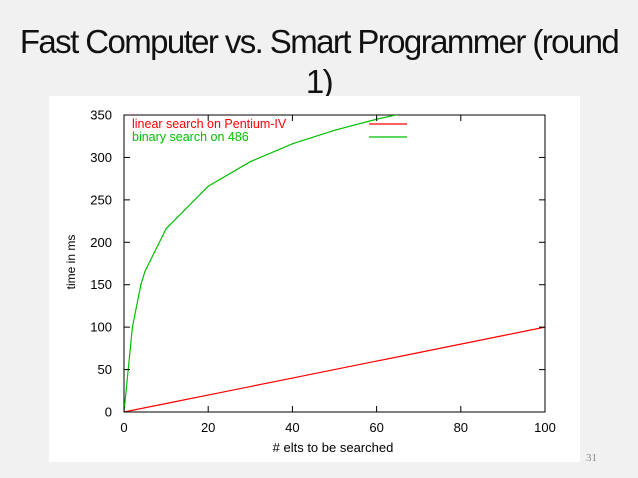 The image size is (638, 478). Describe the element at coordinates (209, 124) in the screenshot. I see `legend-label-1: linear search on Pentium-IV` at that location.